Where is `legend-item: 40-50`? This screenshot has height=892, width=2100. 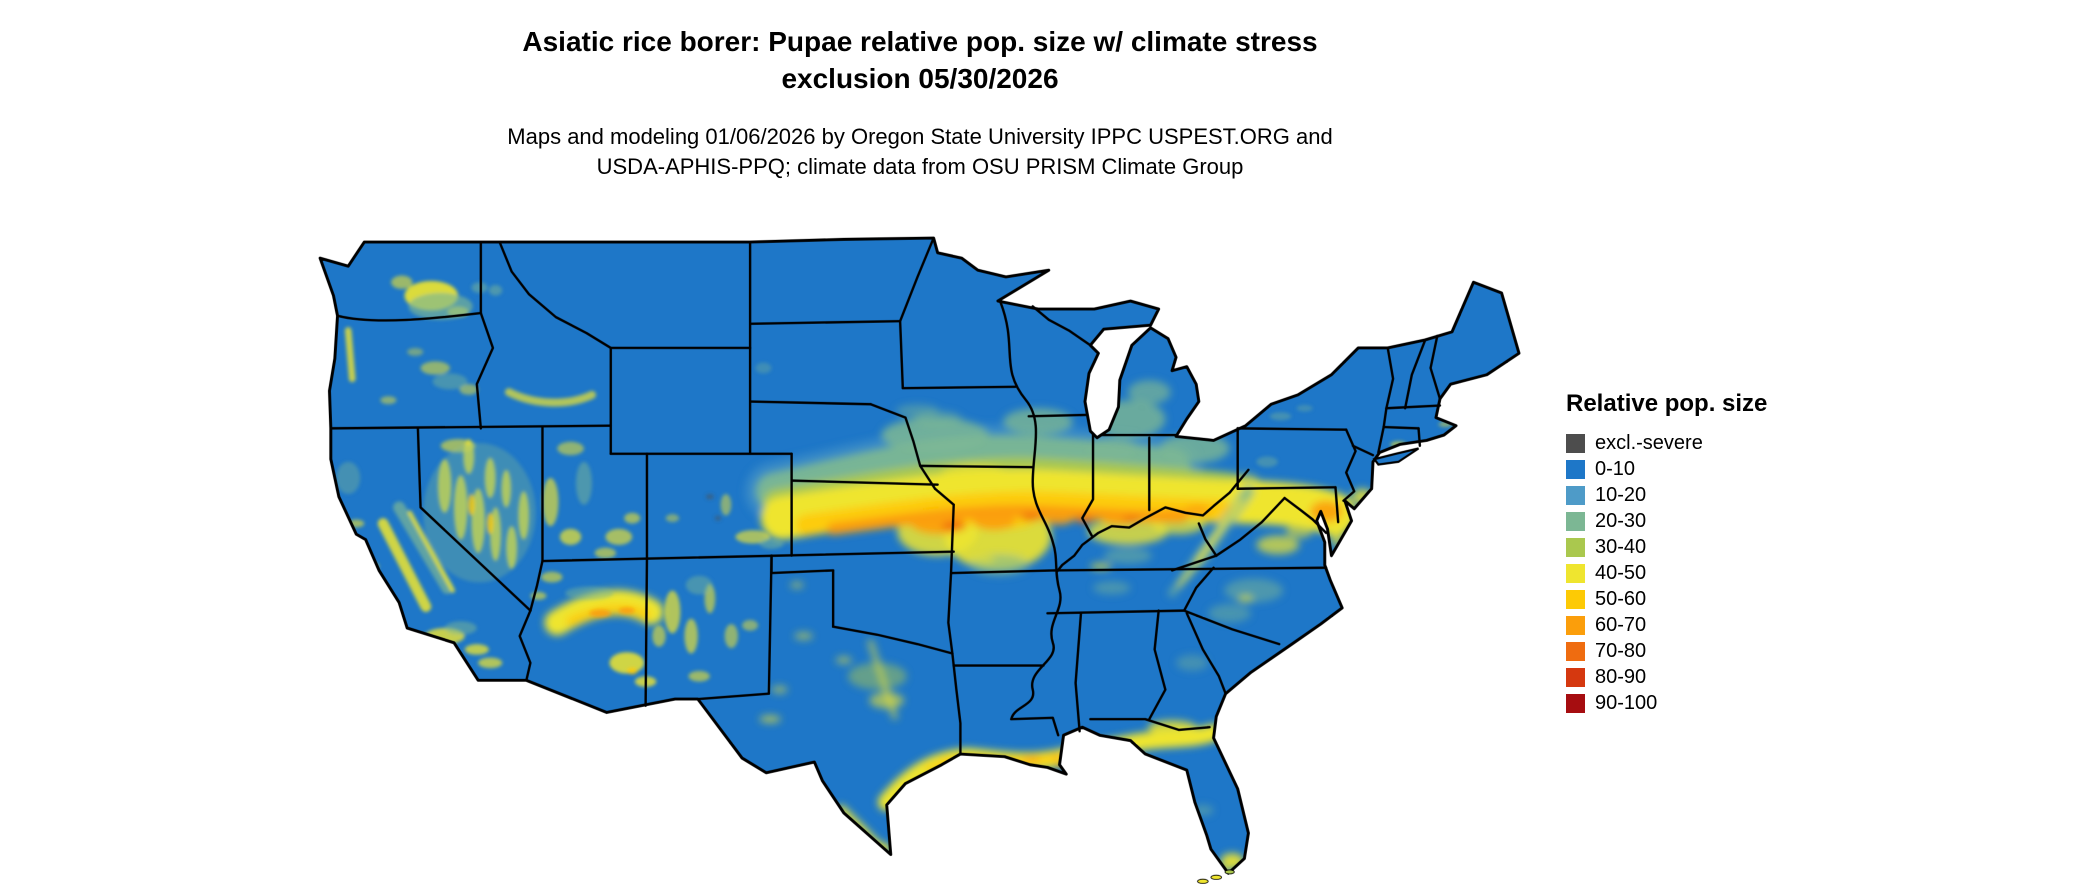
legend-item: 40-50 is located at coordinates (1666, 573).